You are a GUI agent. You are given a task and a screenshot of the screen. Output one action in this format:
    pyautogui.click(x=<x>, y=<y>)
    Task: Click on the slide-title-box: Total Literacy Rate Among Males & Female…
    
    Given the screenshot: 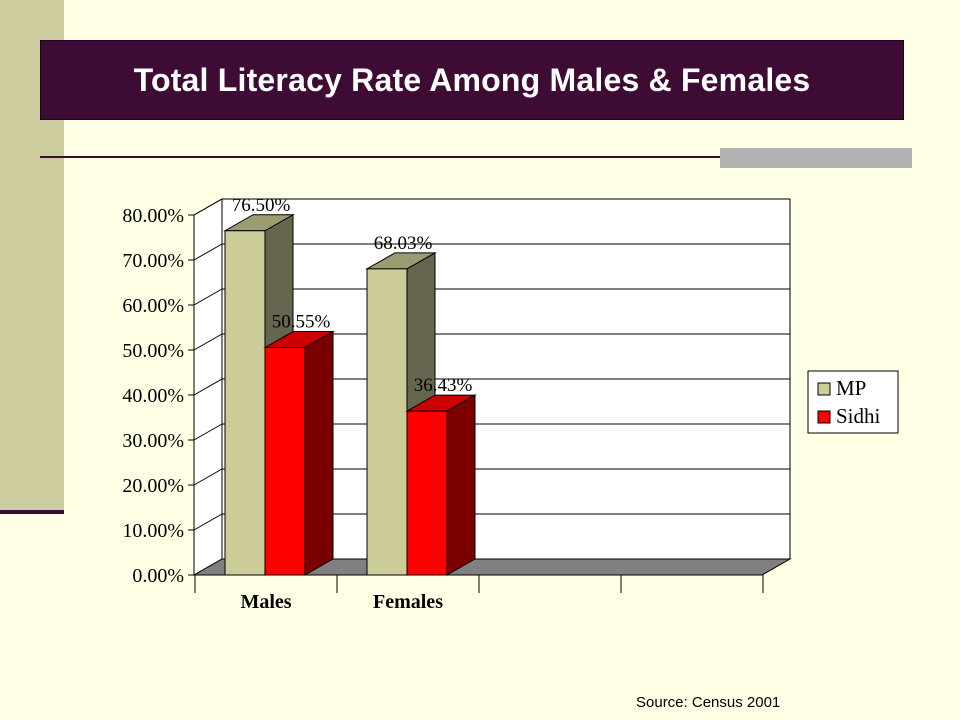 What is the action you would take?
    pyautogui.click(x=472, y=80)
    